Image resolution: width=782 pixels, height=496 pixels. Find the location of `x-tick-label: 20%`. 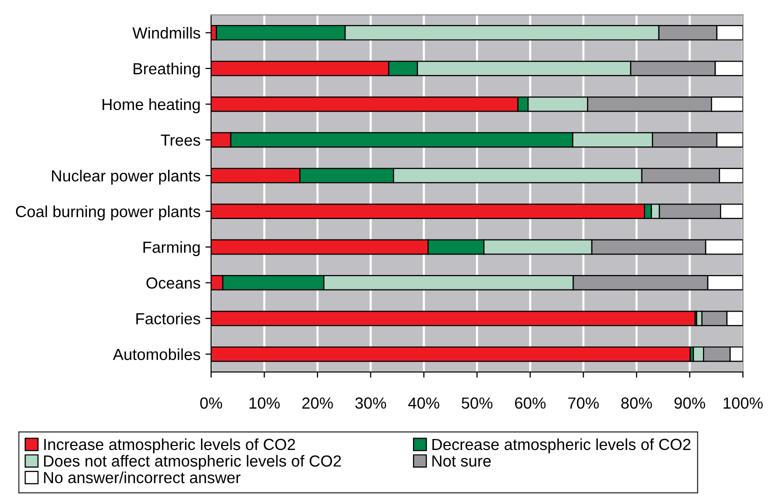

x-tick-label: 20% is located at coordinates (317, 403).